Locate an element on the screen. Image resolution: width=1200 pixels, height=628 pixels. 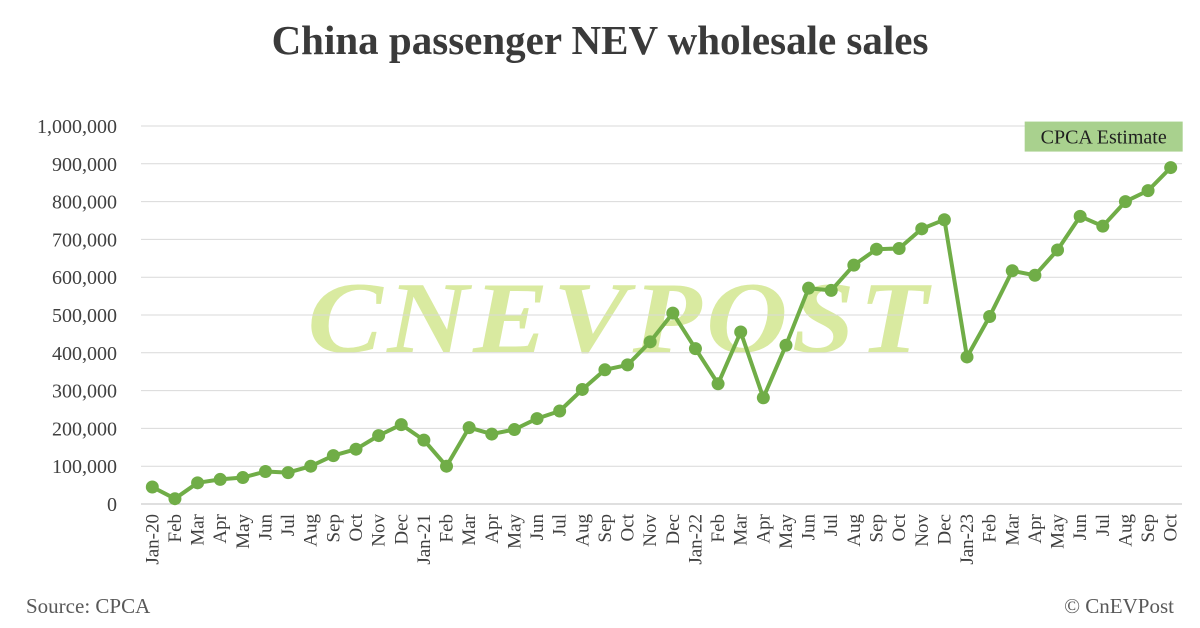
watermark-logo: CNEVPOST is located at coordinates (620, 318).